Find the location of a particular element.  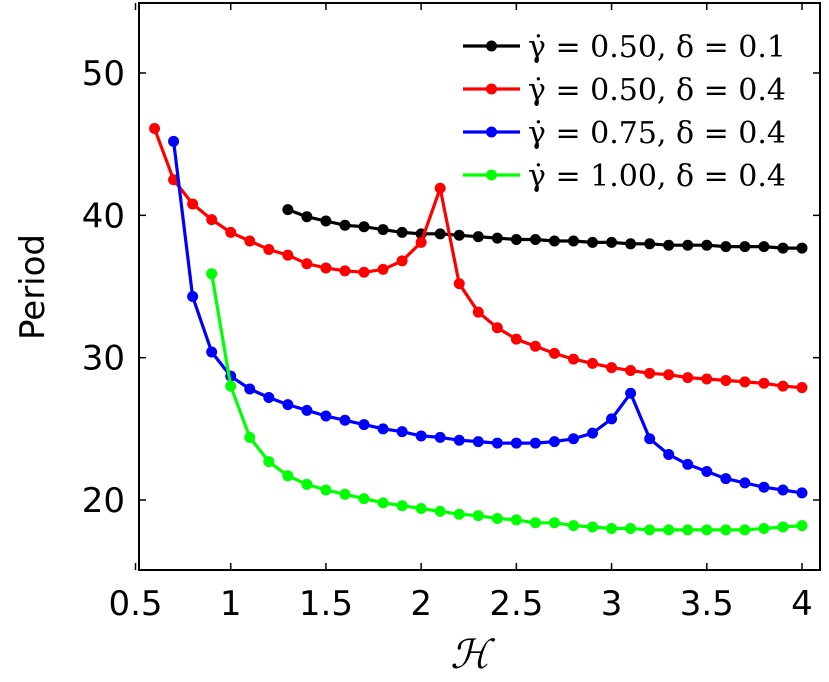

legend-label: γ̇ = 0.50, δ = 0.1 is located at coordinates (657, 47).